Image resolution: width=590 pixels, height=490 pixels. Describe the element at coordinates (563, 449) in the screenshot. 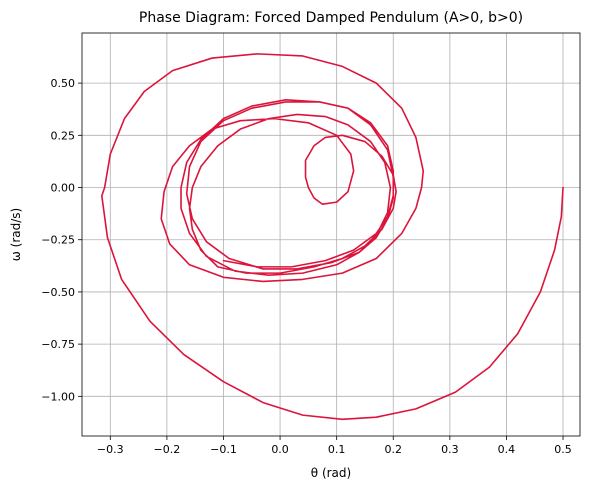

I see `x-tick-label: 0.5` at that location.